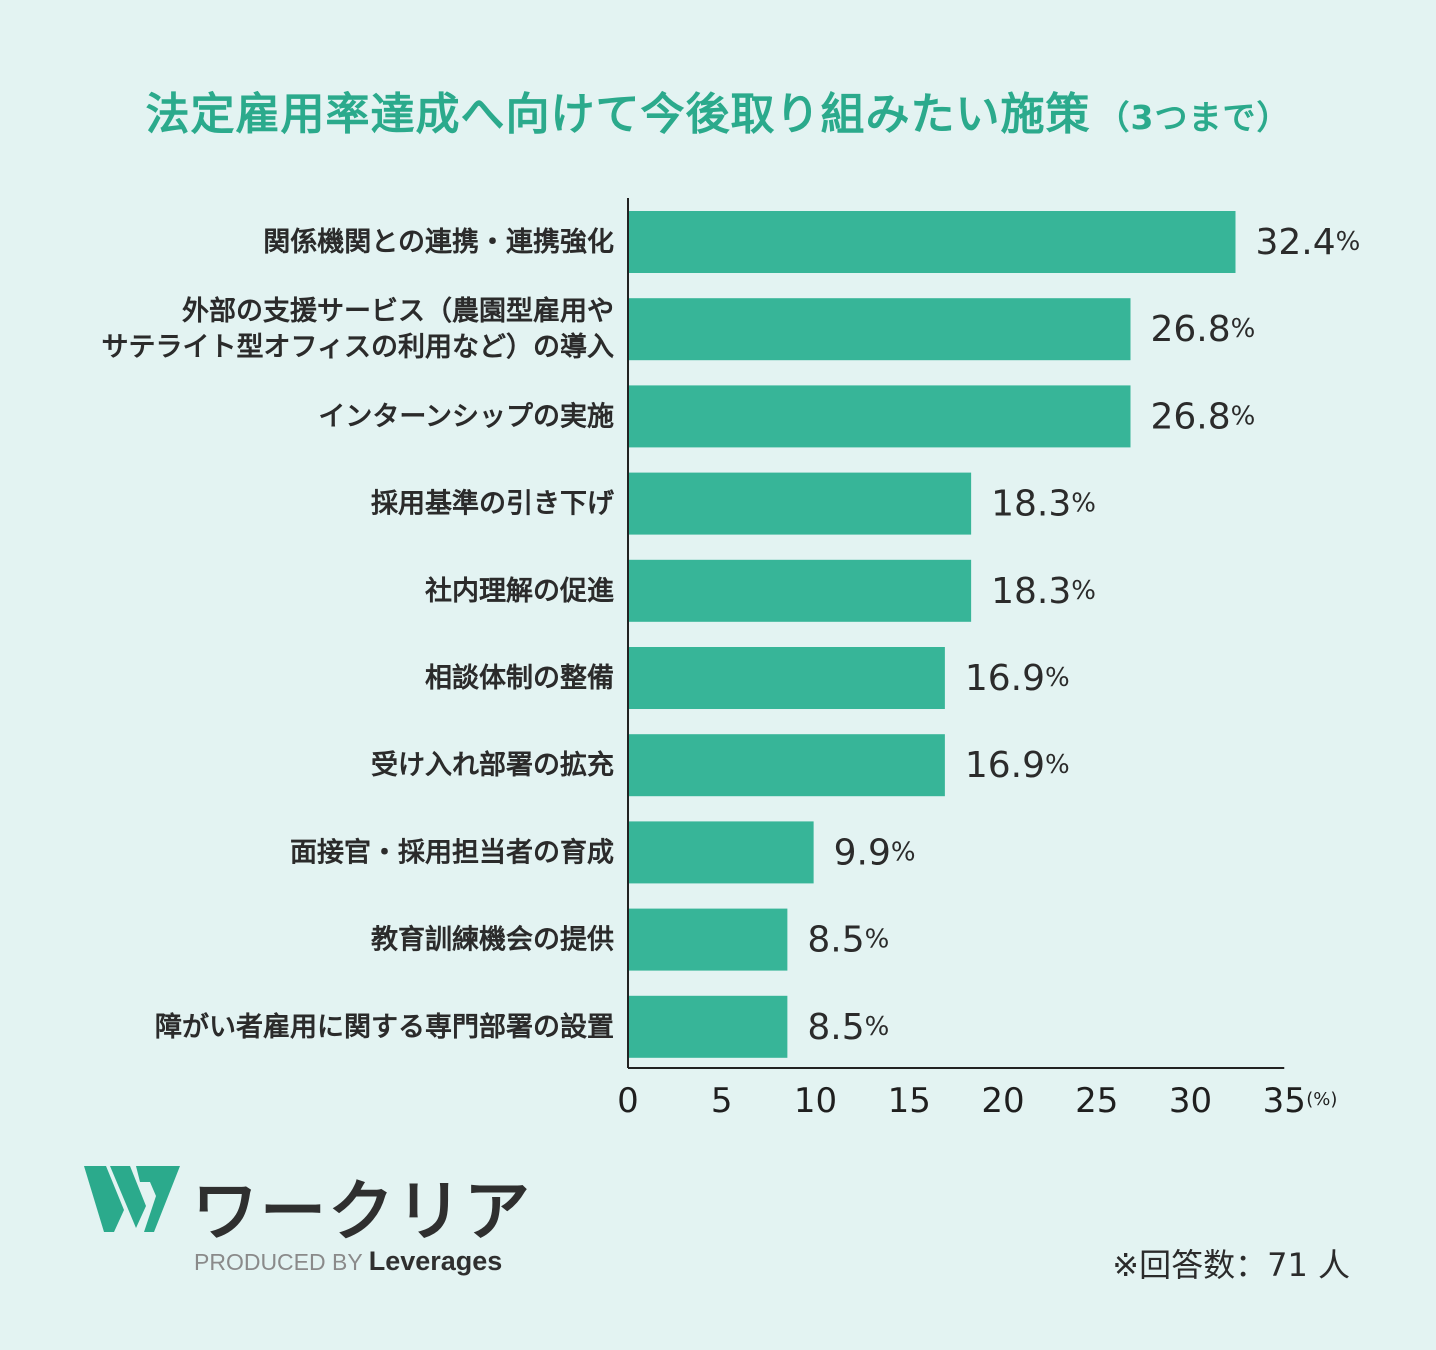  What do you see at coordinates (132, 1199) in the screenshot?
I see `workclear-logo-icon` at bounding box center [132, 1199].